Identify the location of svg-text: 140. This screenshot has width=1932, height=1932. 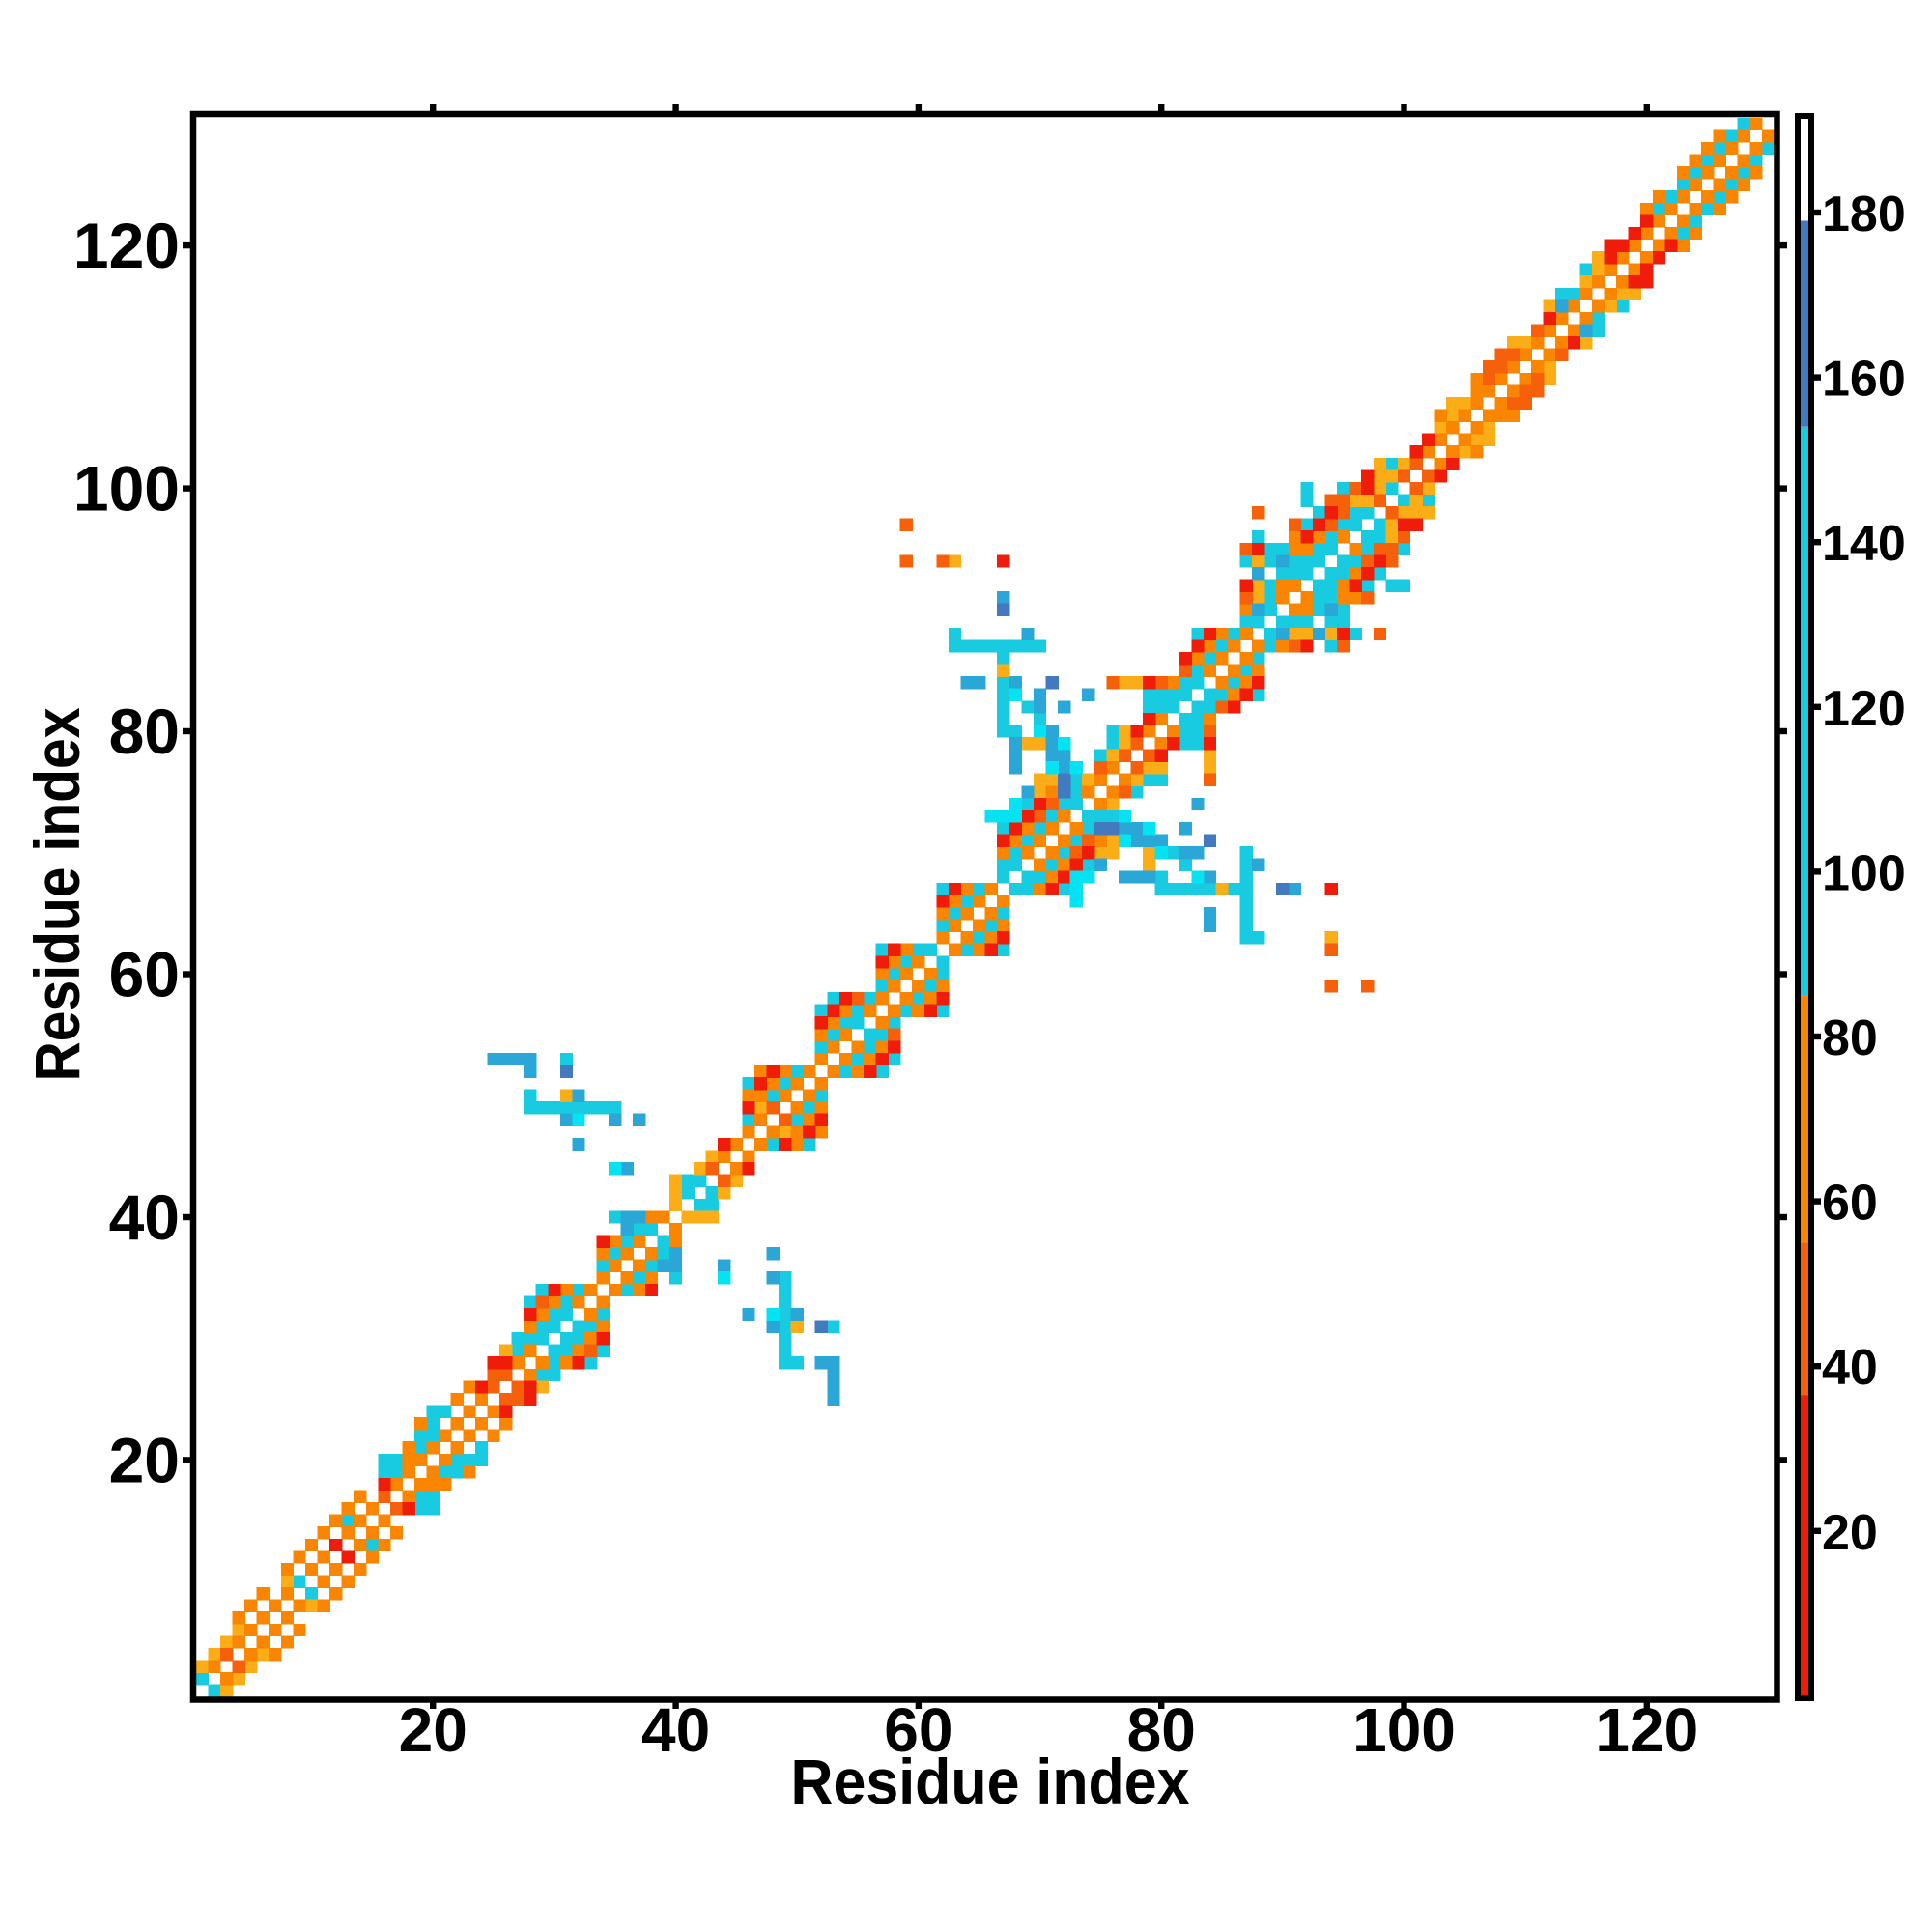
(1864, 544).